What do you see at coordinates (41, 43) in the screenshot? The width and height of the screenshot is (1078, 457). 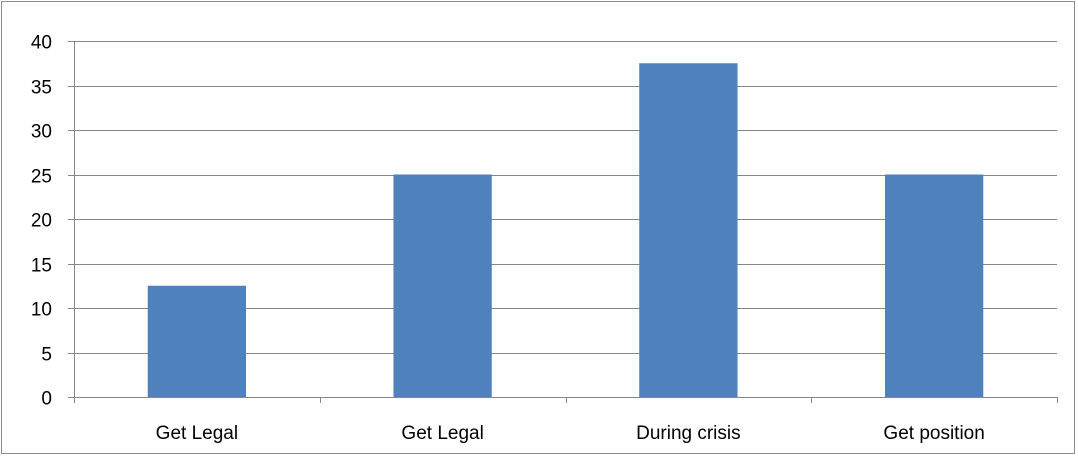 I see `y-tick-label: 40` at bounding box center [41, 43].